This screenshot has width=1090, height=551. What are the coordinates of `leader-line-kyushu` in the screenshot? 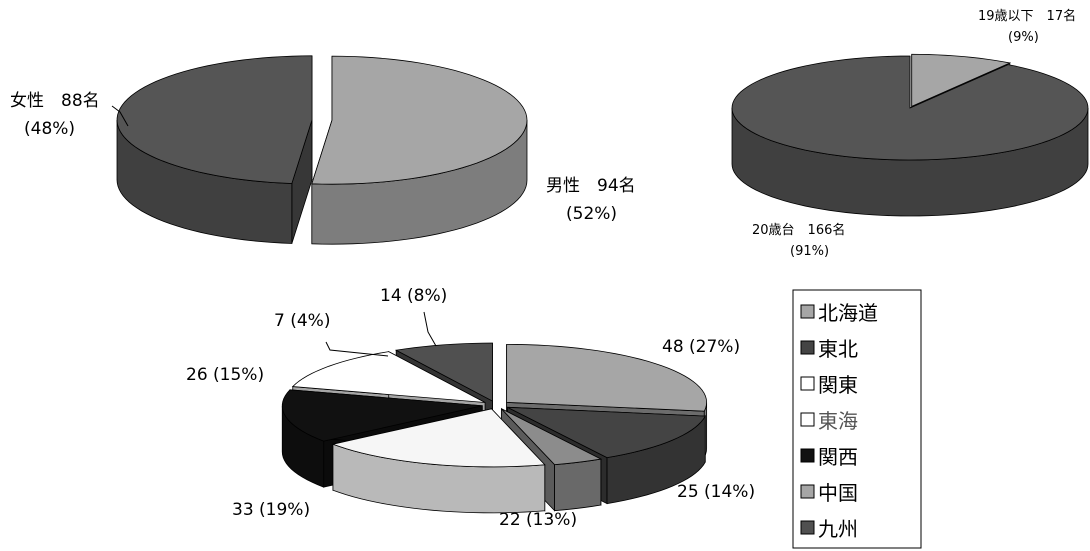 It's located at (430, 329).